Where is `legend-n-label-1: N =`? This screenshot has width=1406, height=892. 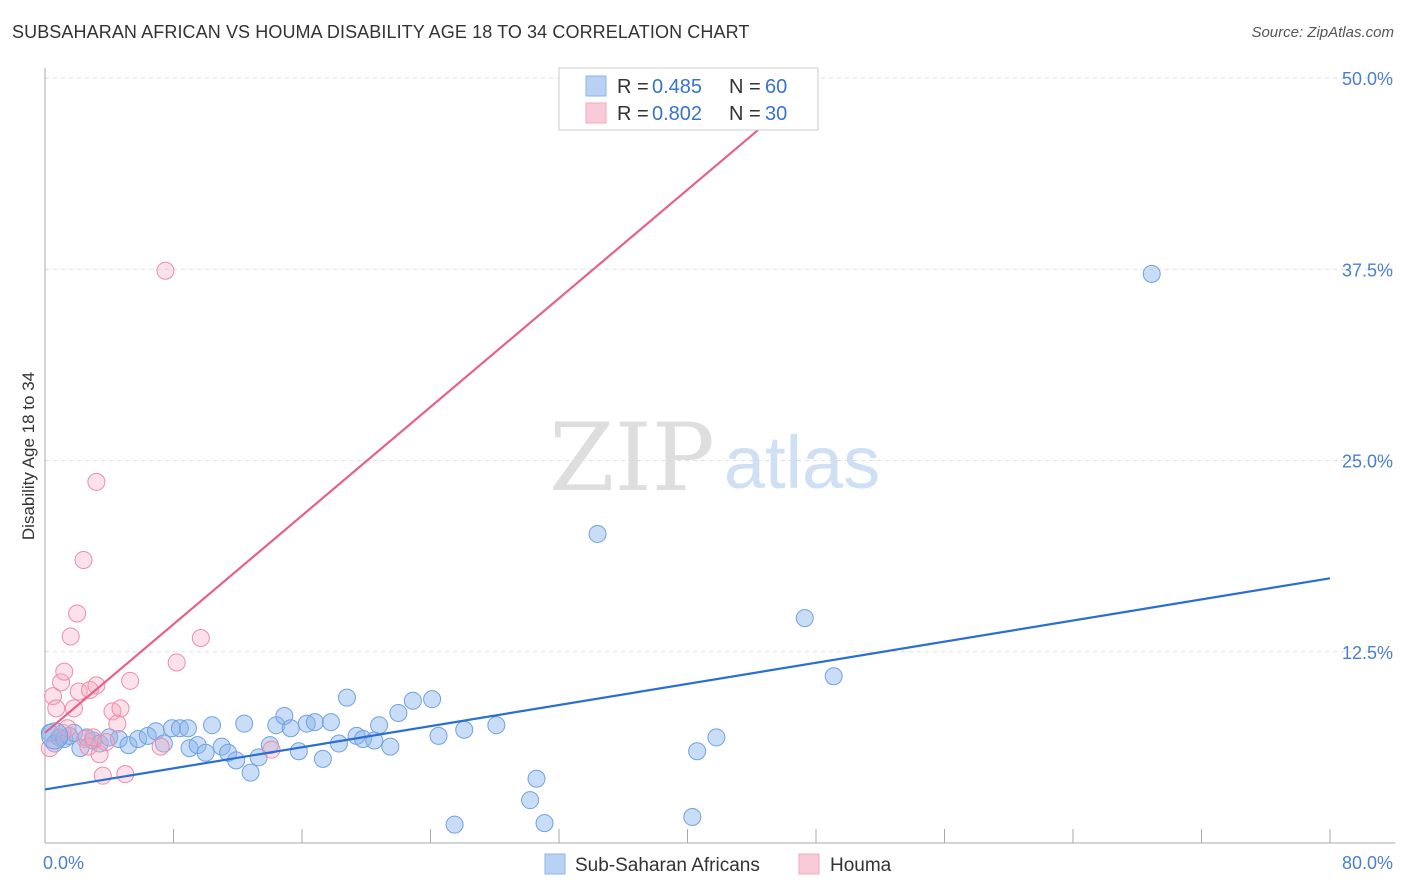
legend-n-label-1: N = is located at coordinates (745, 87).